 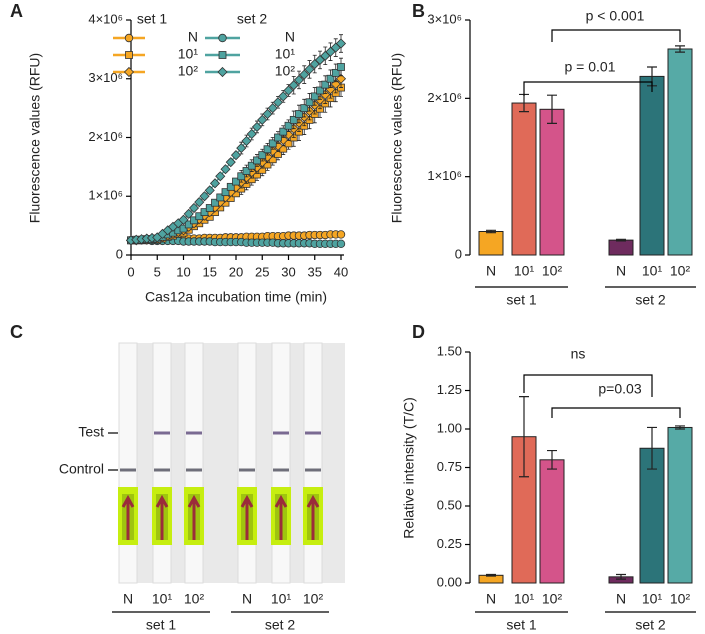 What do you see at coordinates (81, 469) in the screenshot?
I see `row-label: Control` at bounding box center [81, 469].